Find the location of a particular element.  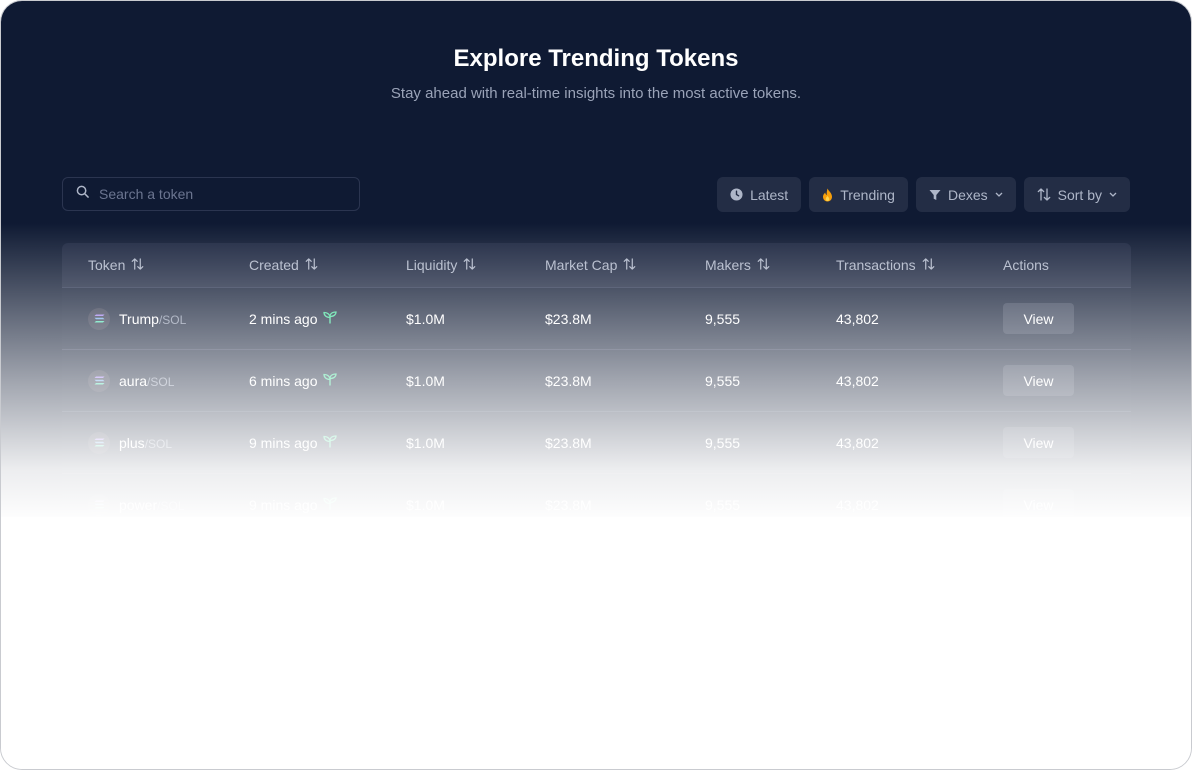

token-name: power is located at coordinates (138, 504).